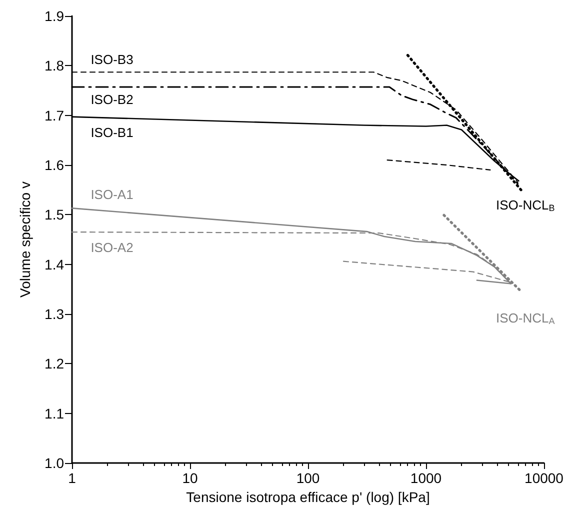 The image size is (574, 526). Describe the element at coordinates (112, 194) in the screenshot. I see `series-label: ISO-A1` at that location.